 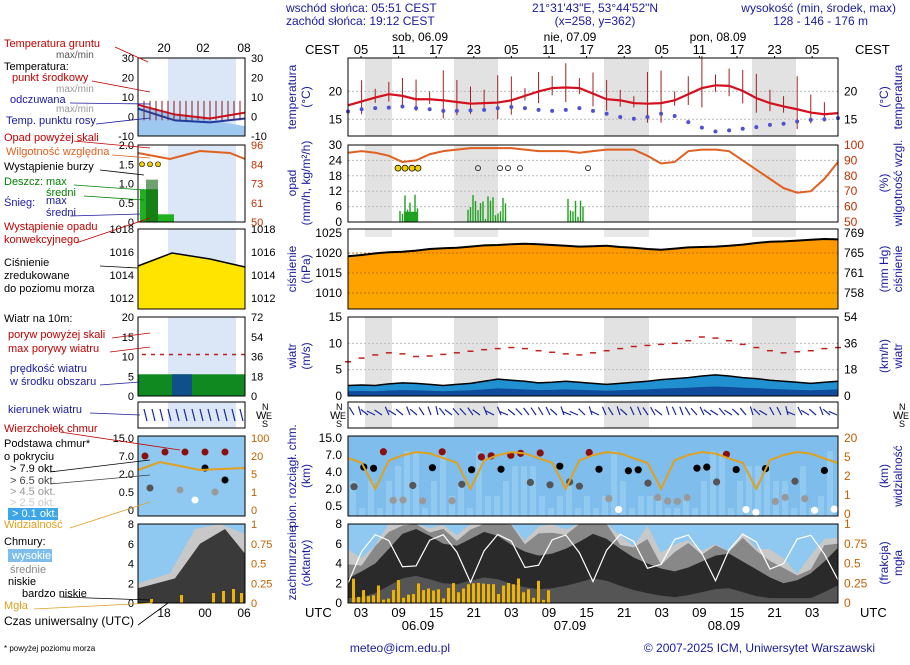 I want to click on temp-tick-right: 15, so click(x=851, y=119).